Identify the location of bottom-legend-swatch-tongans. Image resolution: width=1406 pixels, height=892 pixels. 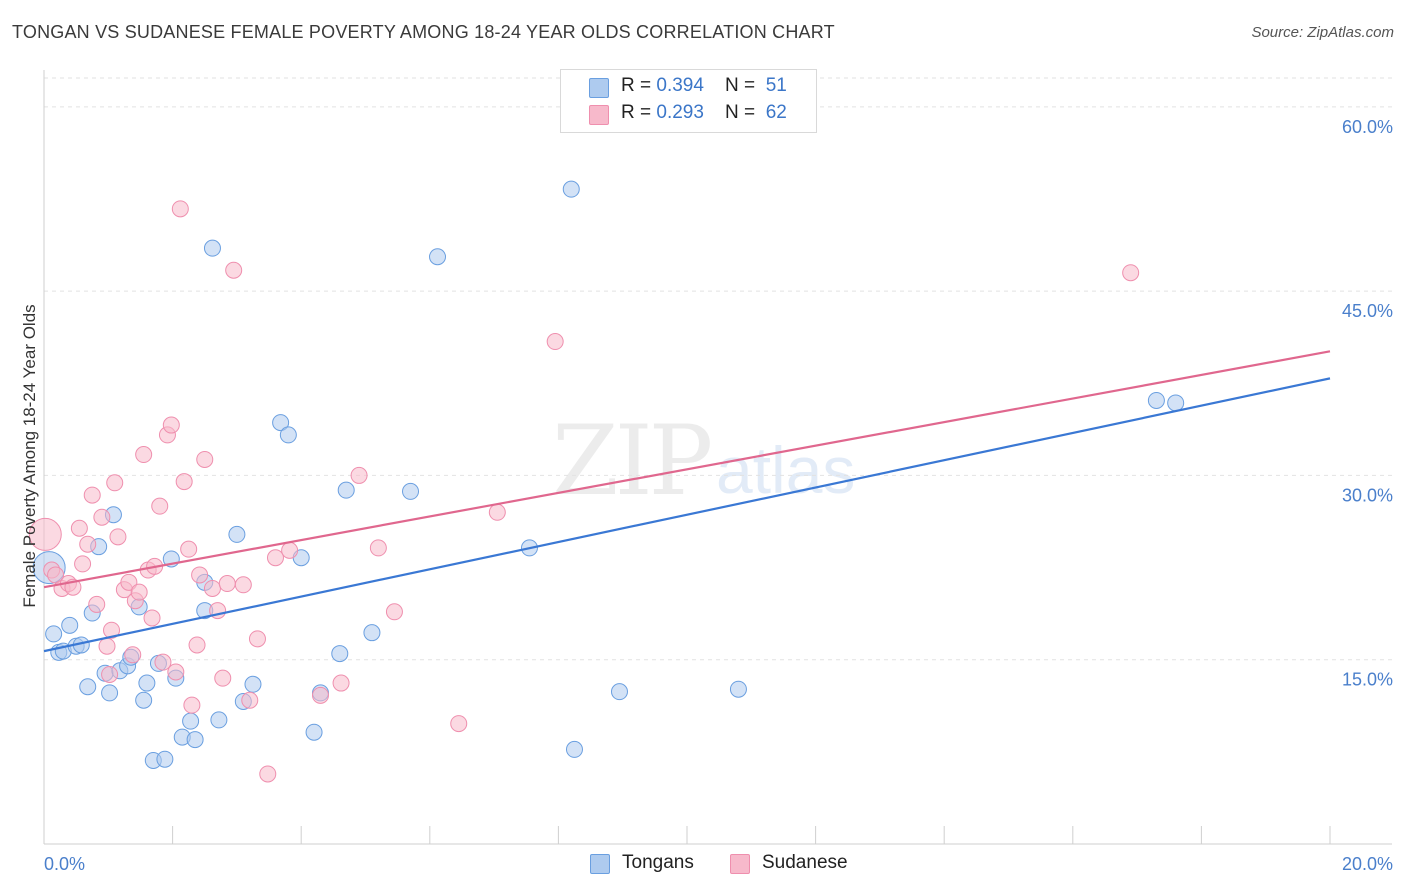
(600, 864).